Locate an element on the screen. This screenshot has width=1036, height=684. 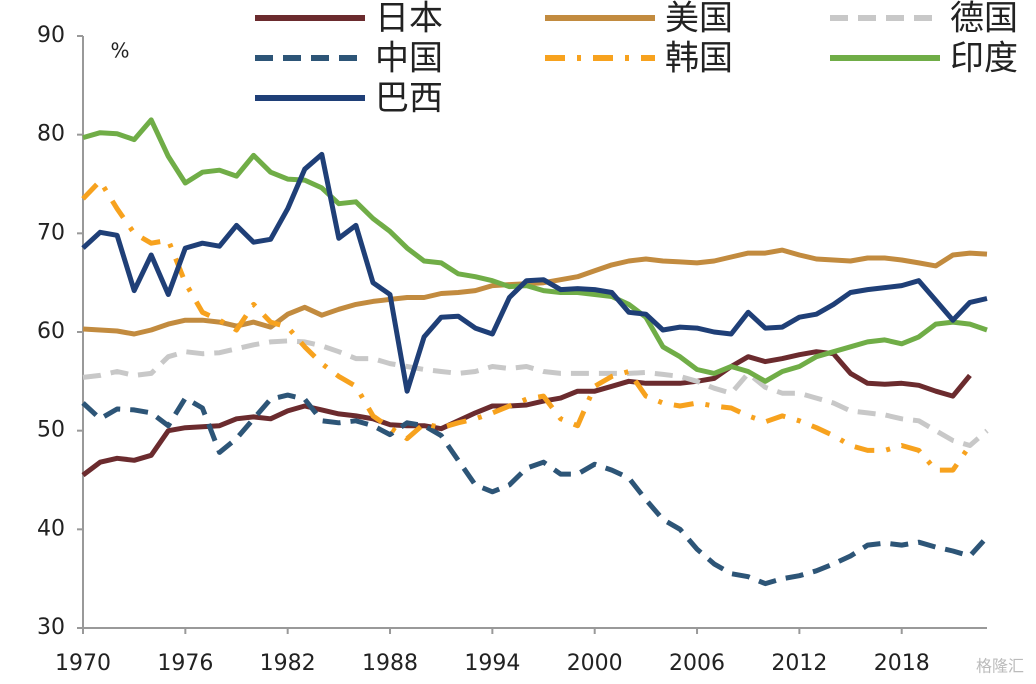
legend-label: 韩国 is located at coordinates (699, 59).